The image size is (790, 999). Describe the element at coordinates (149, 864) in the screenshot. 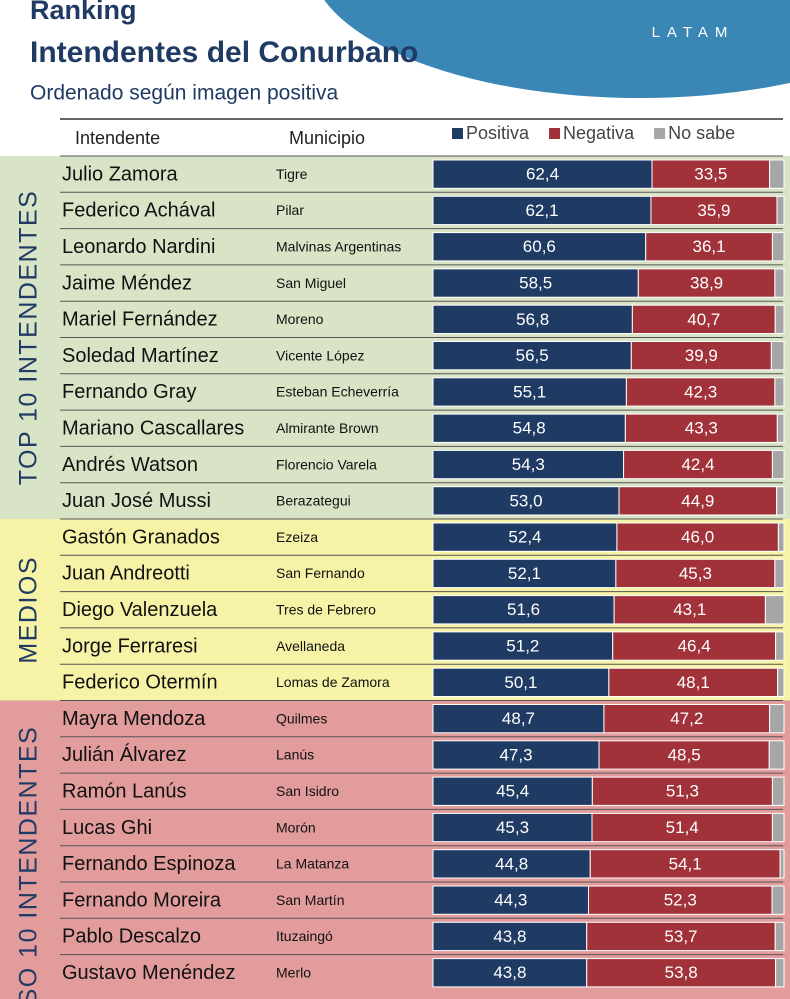

I see `intendente-name: Fernando Espinoza` at that location.